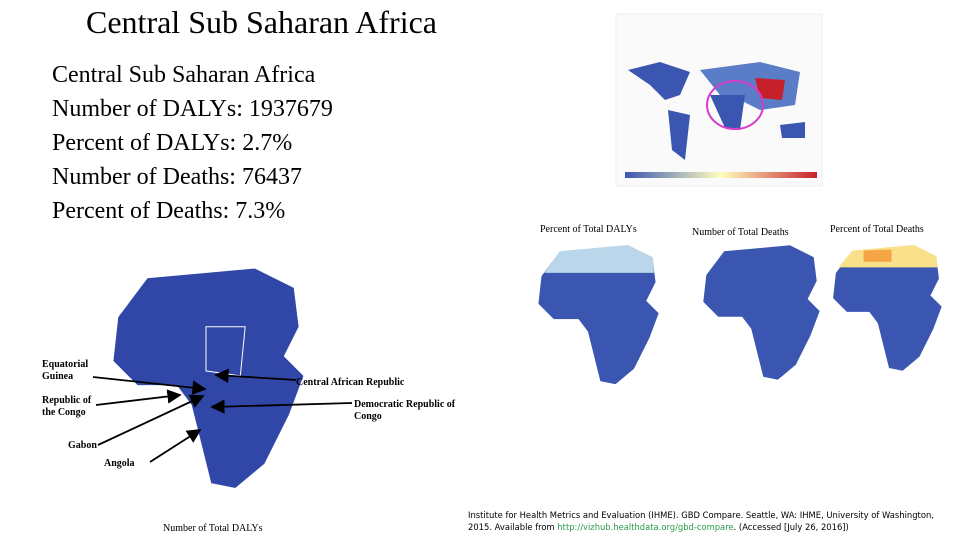 This screenshot has width=960, height=540. Describe the element at coordinates (82, 445) in the screenshot. I see `country-label: Gabon` at that location.